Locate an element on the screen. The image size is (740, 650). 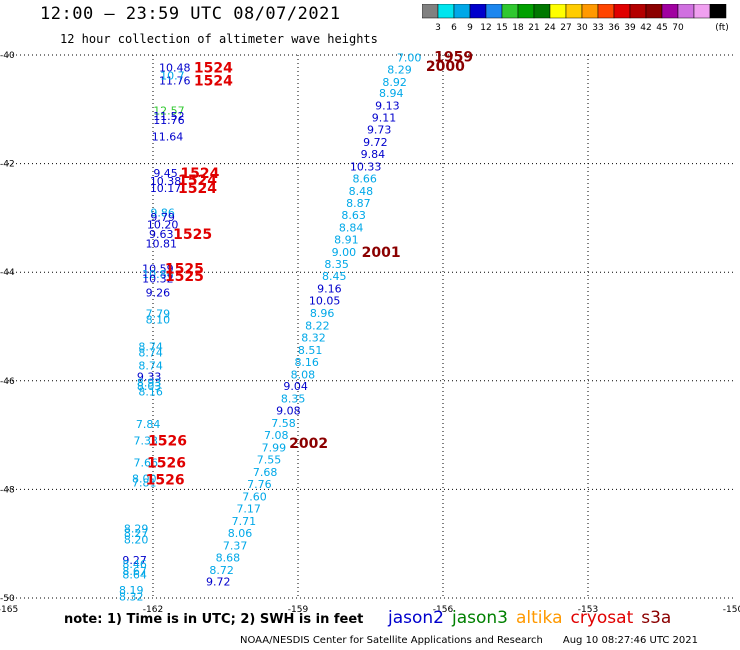
wave-height-label: 8.27 is located at coordinates (136, 533).